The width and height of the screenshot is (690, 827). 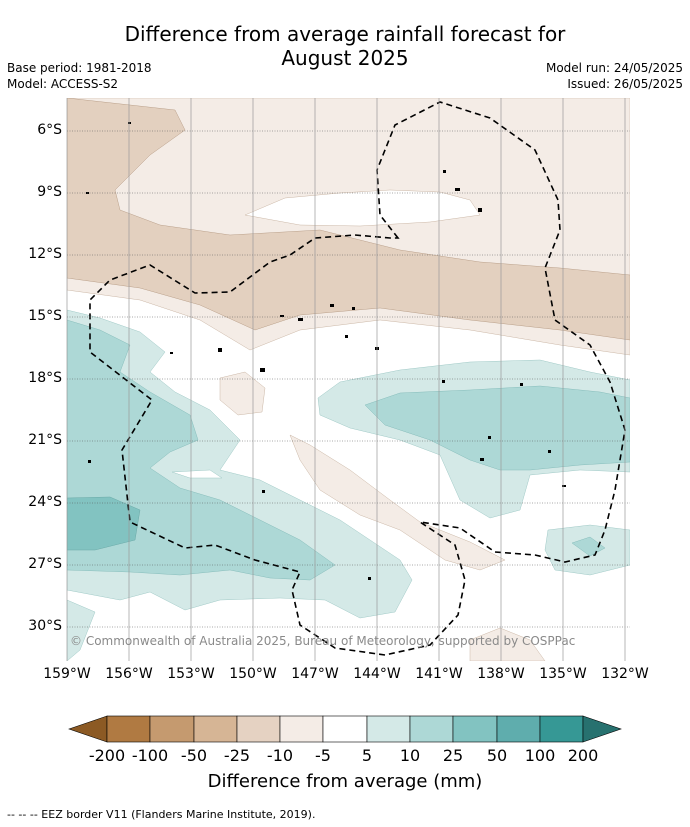 I want to click on colorbar, so click(x=345, y=729).